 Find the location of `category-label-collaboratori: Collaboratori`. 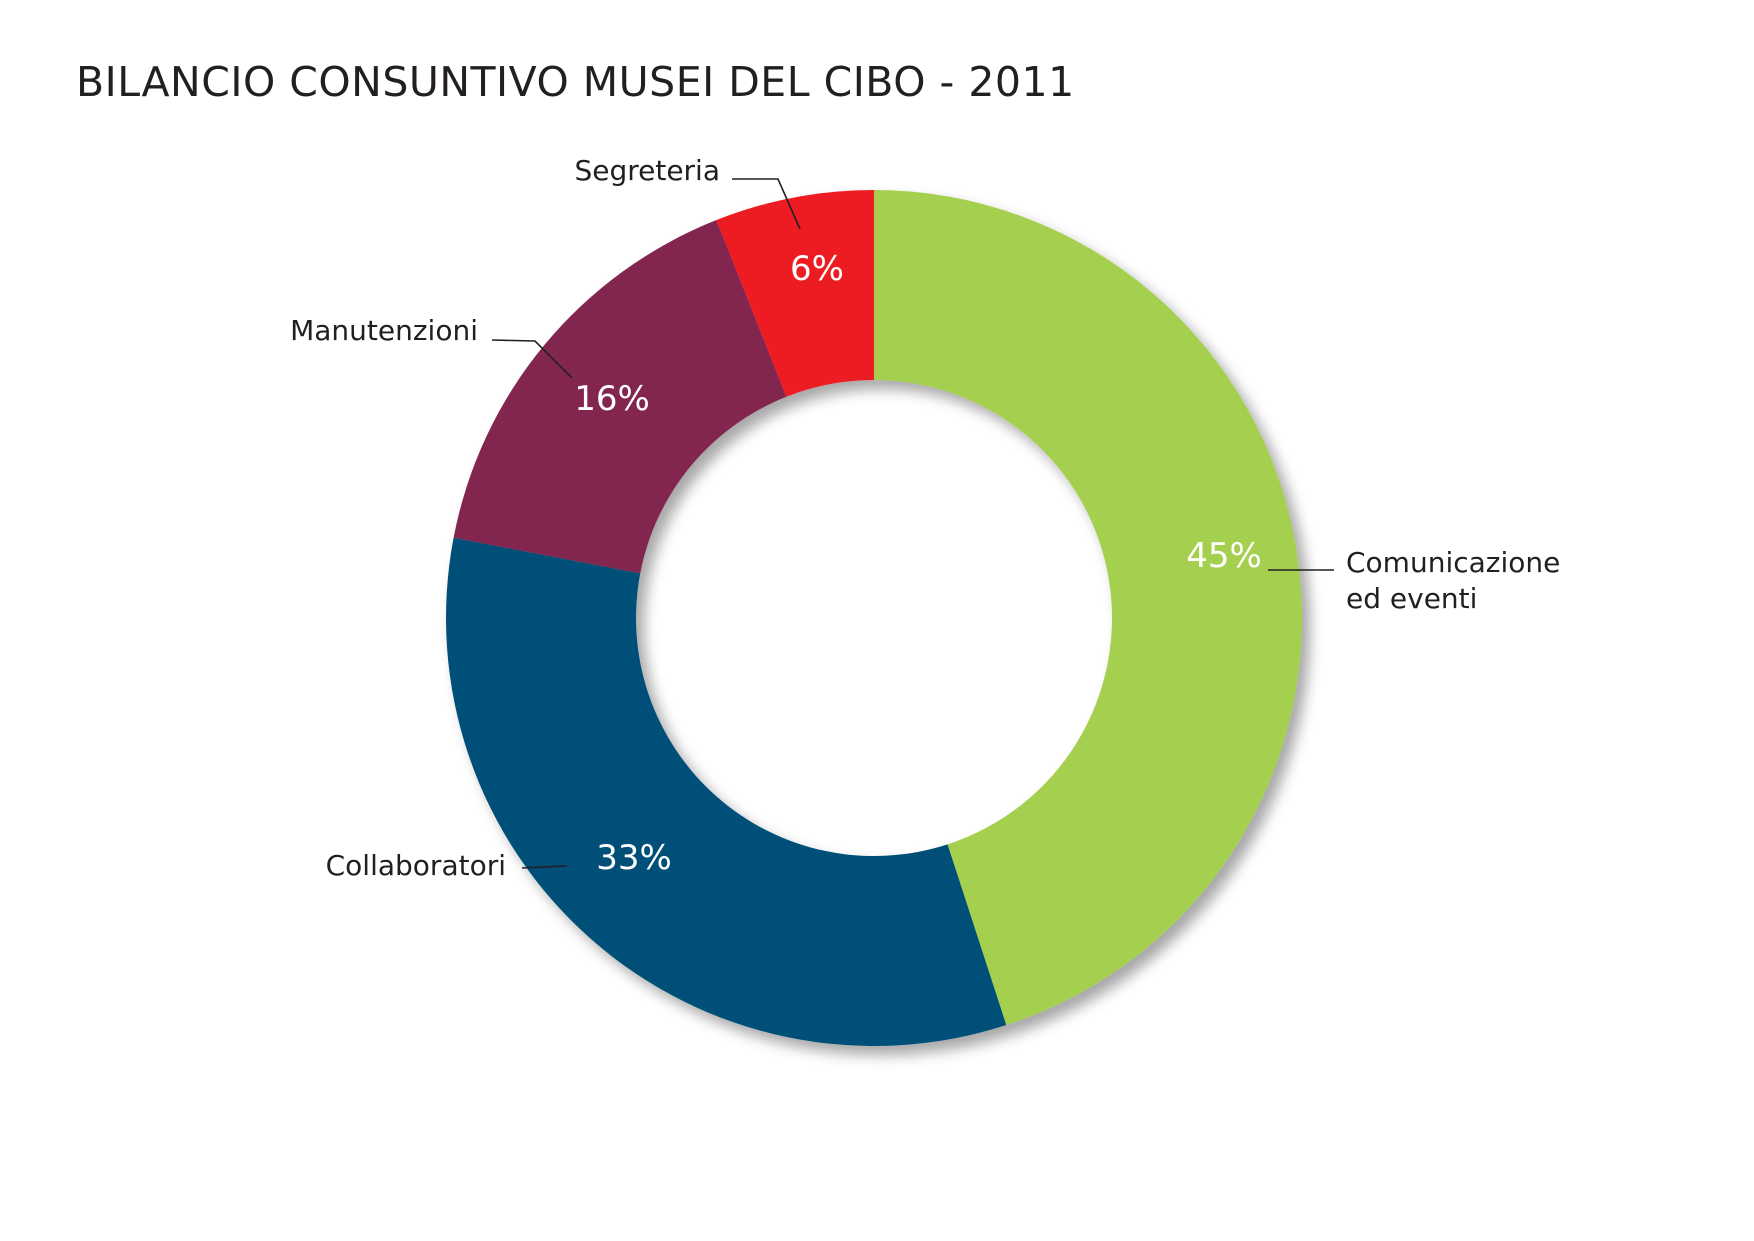

category-label-collaboratori: Collaboratori is located at coordinates (416, 865).